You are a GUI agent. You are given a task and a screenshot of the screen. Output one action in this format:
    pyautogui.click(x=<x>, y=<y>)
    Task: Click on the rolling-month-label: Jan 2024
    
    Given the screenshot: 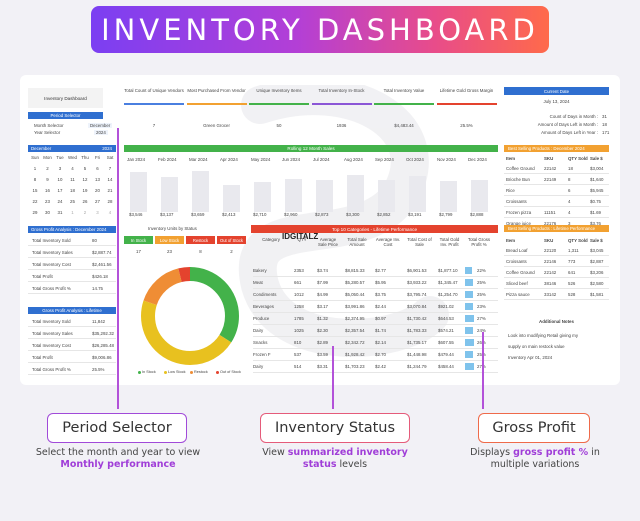 What is the action you would take?
    pyautogui.click(x=136, y=159)
    